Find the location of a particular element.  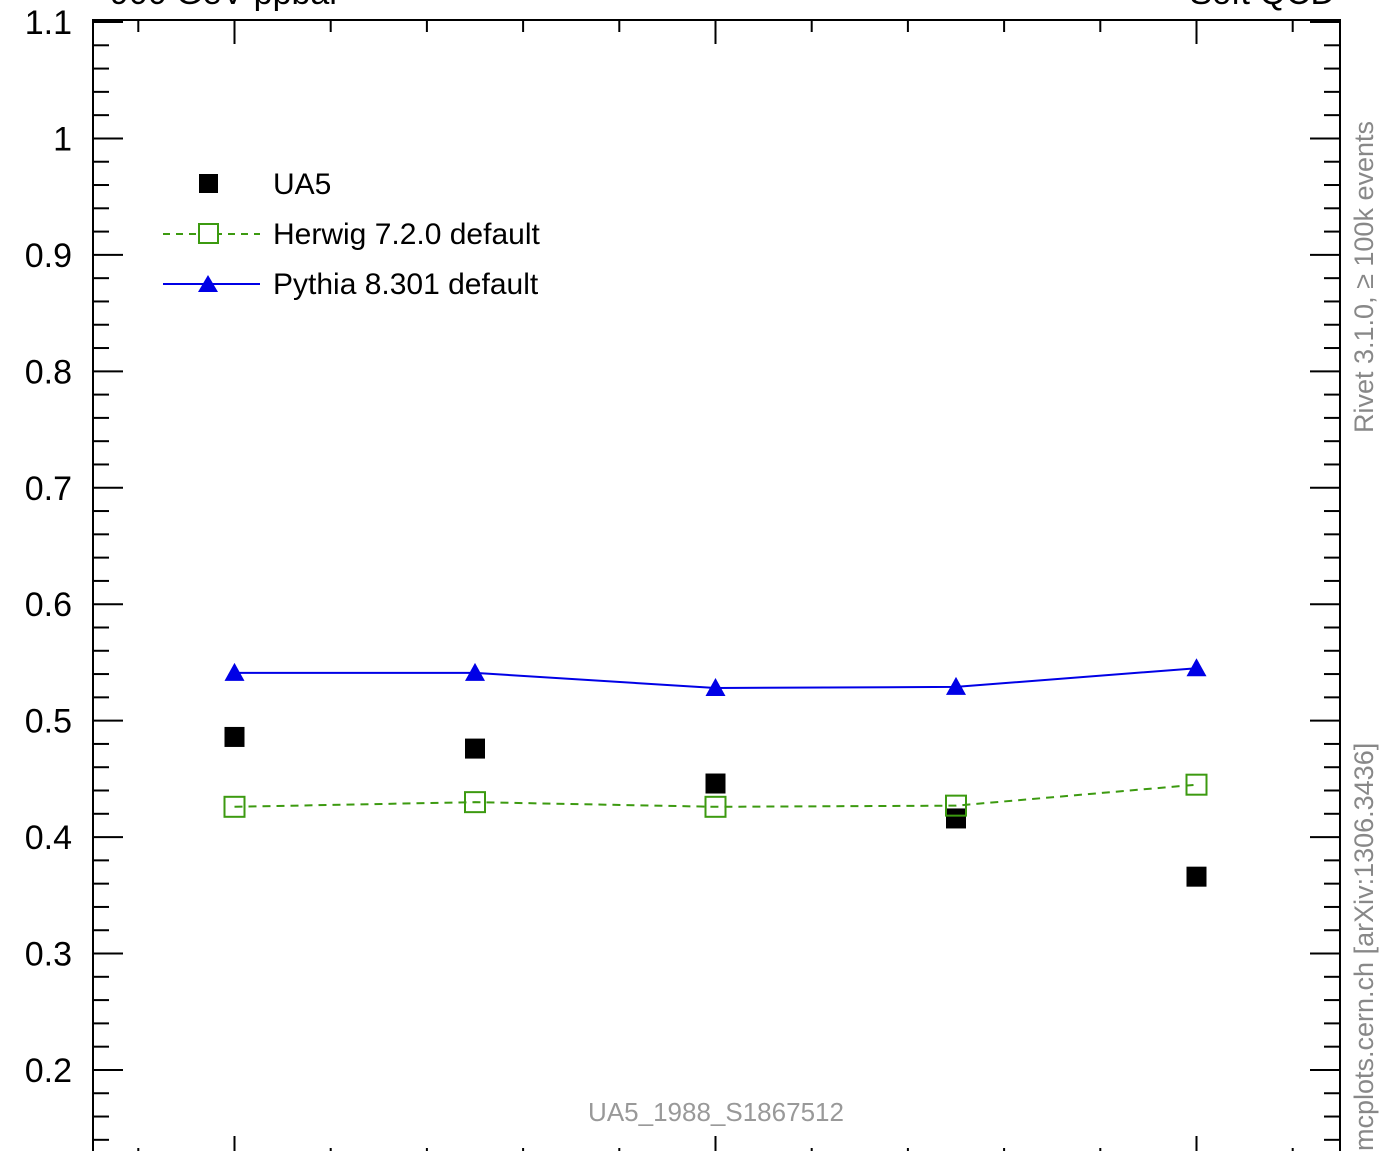

data-series is located at coordinates (715, 772).